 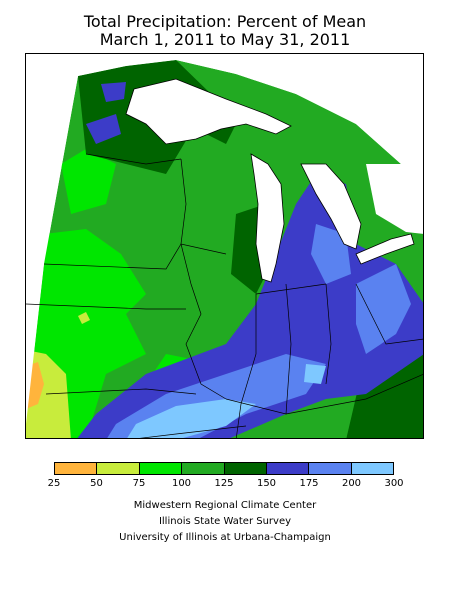 What do you see at coordinates (394, 483) in the screenshot?
I see `legend-tick-label: 300` at bounding box center [394, 483].